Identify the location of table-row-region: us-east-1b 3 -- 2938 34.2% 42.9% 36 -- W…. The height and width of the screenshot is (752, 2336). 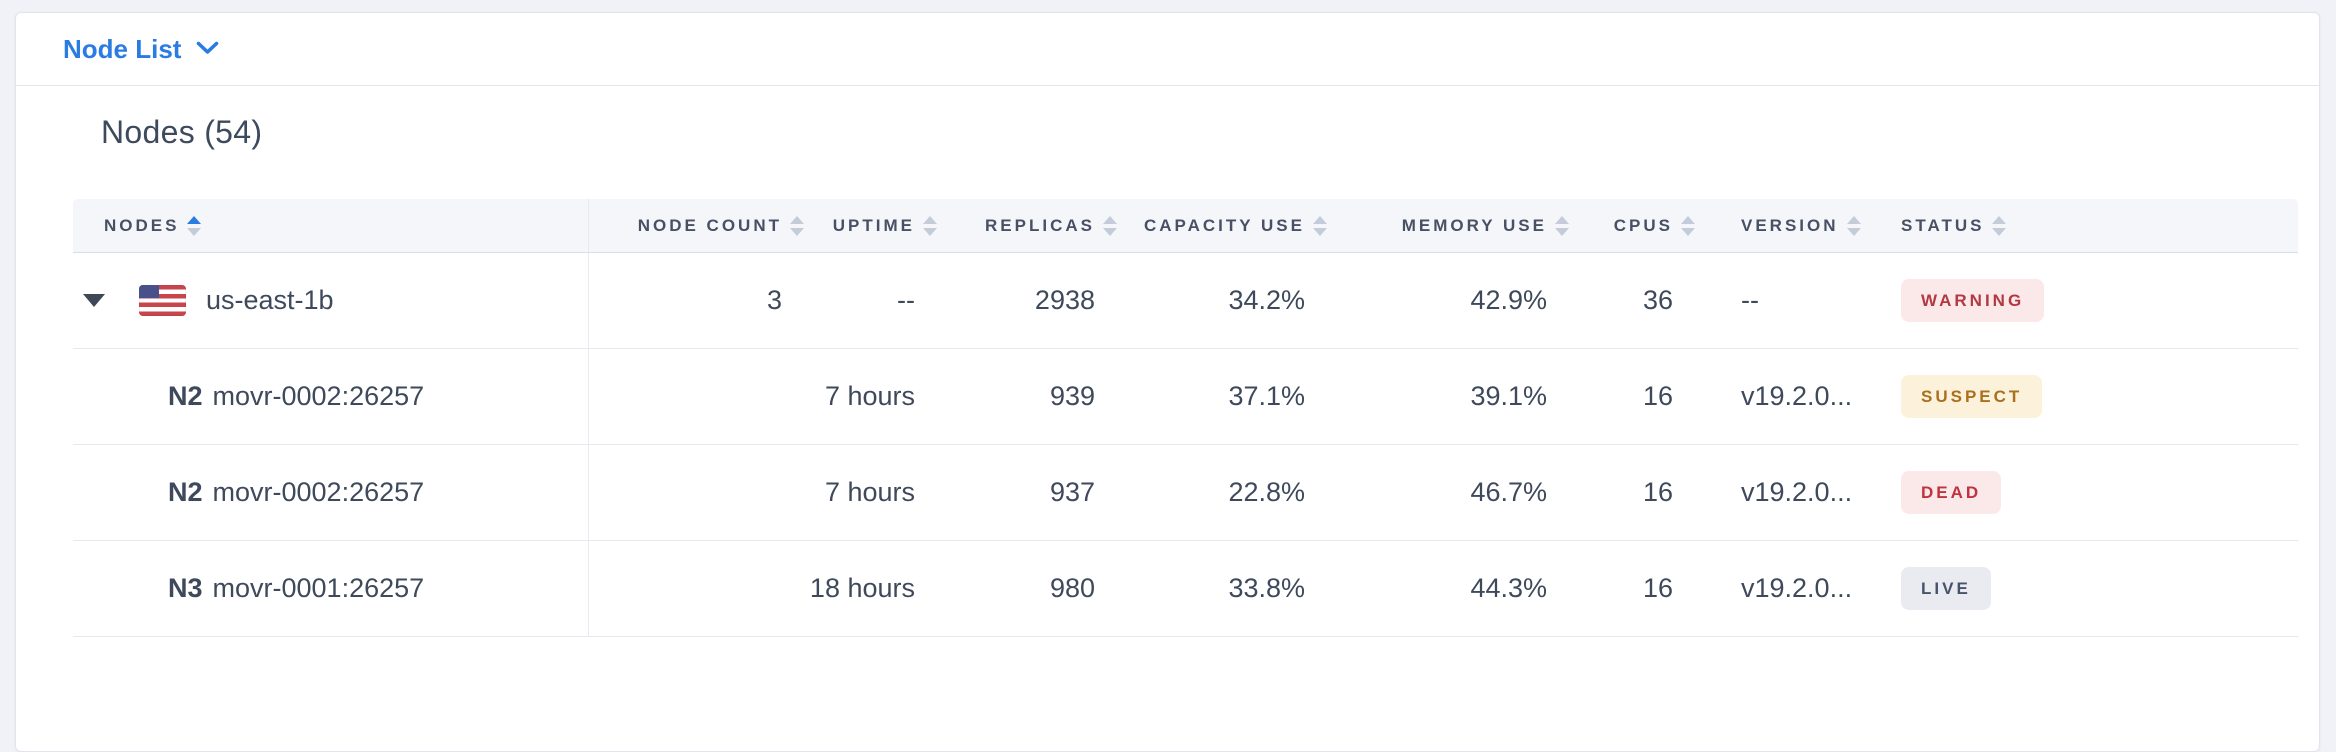
(1185, 301).